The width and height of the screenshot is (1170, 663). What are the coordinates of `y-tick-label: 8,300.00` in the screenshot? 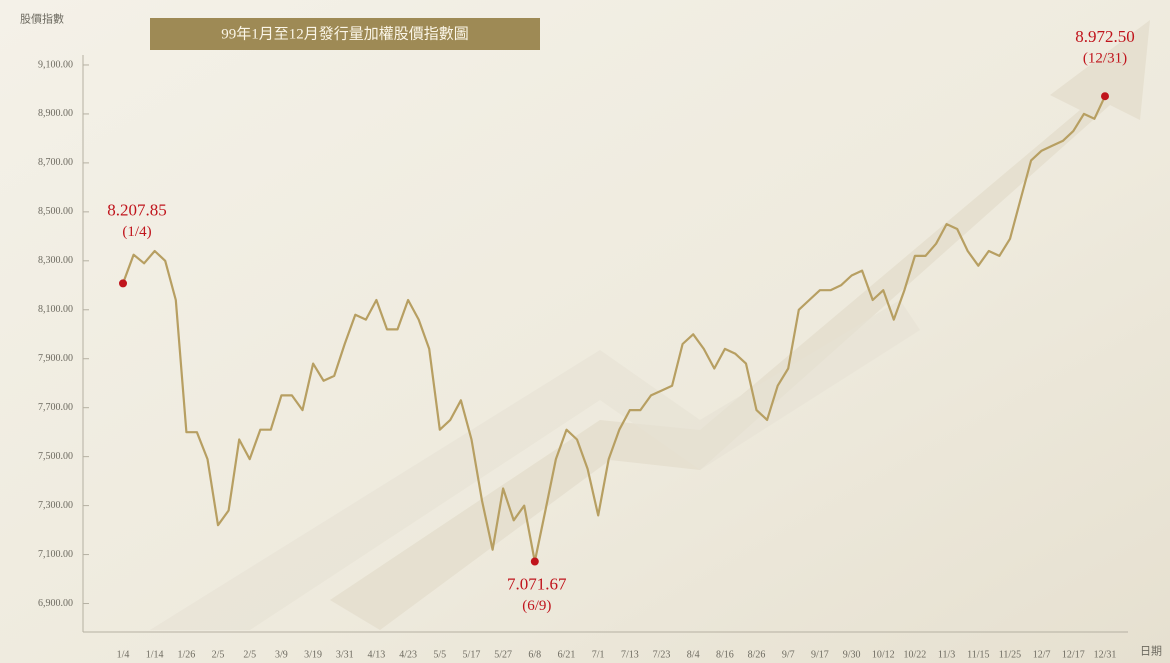 It's located at (55, 260).